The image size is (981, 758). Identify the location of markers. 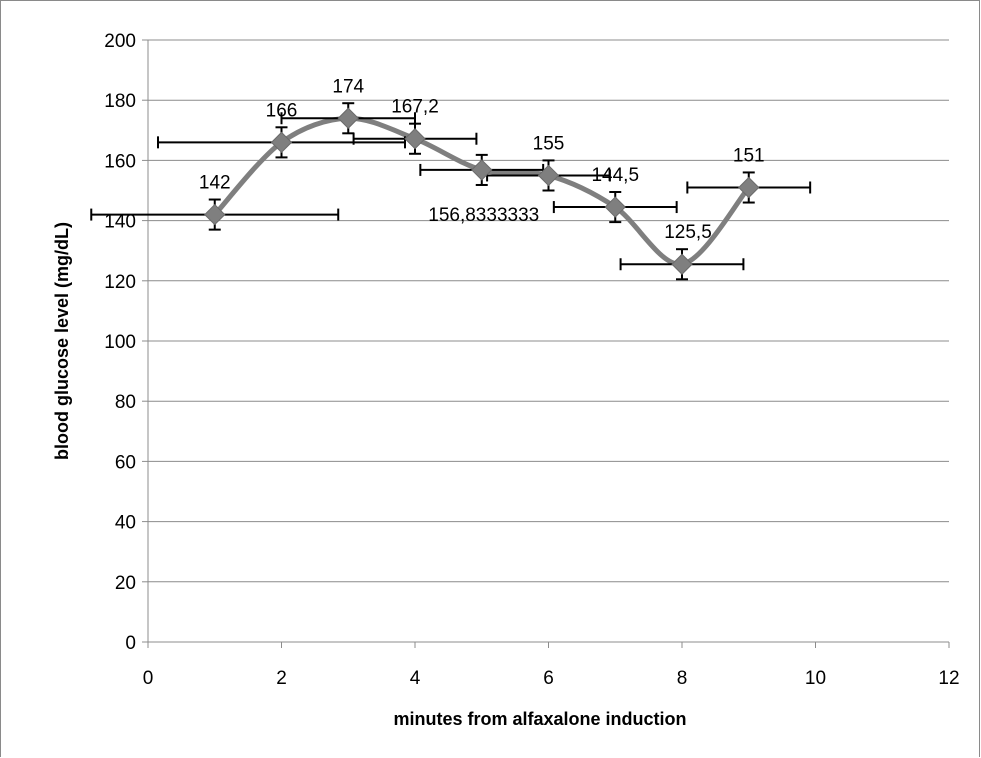
(482, 191).